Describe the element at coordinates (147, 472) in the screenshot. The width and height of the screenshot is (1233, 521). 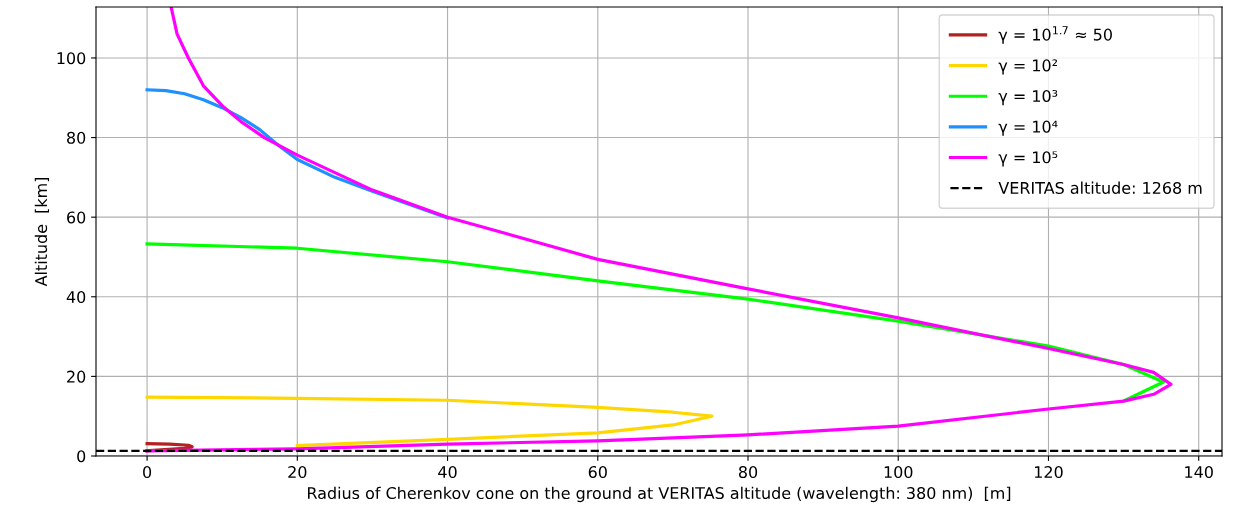
I see `x-tick-label: 0` at that location.